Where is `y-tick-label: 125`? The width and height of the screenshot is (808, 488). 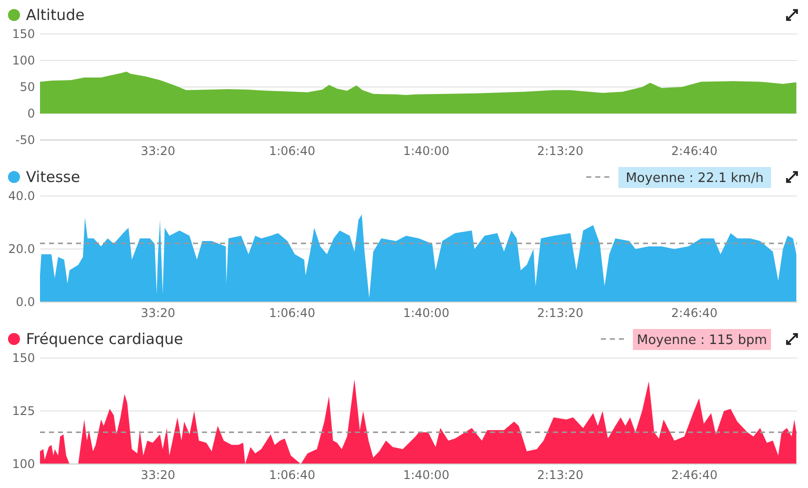
y-tick-label: 125 is located at coordinates (23, 411).